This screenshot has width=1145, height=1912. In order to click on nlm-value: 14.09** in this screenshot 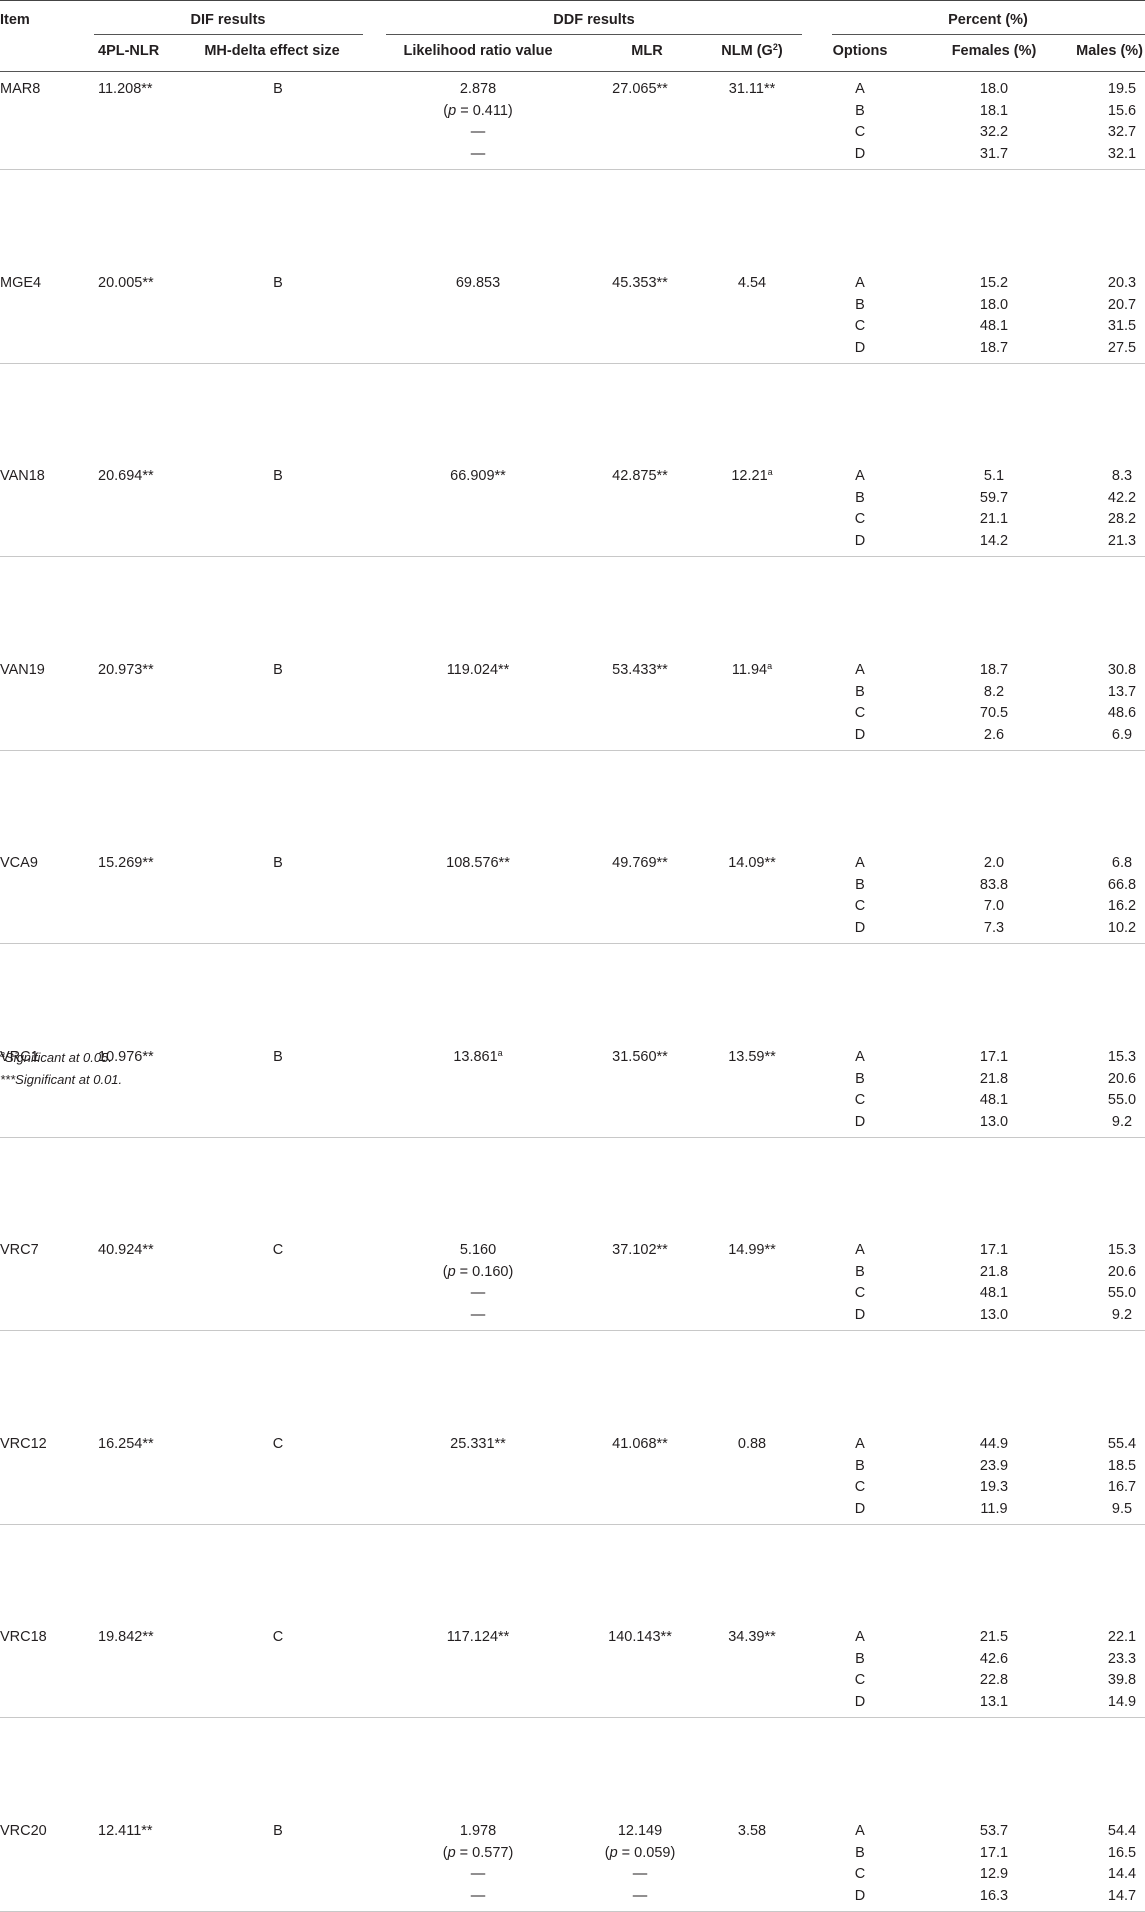, I will do `click(752, 863)`.